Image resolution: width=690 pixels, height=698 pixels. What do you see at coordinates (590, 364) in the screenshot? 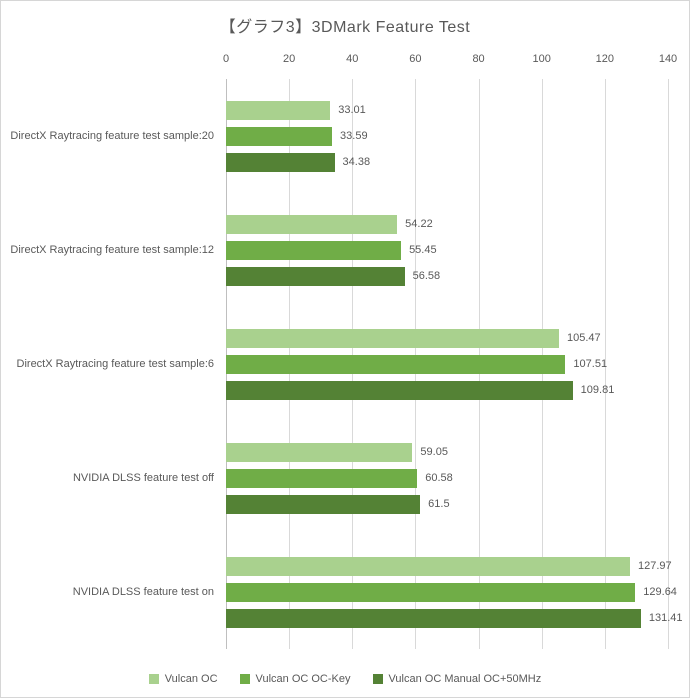
I see `value-label: 107.51` at bounding box center [590, 364].